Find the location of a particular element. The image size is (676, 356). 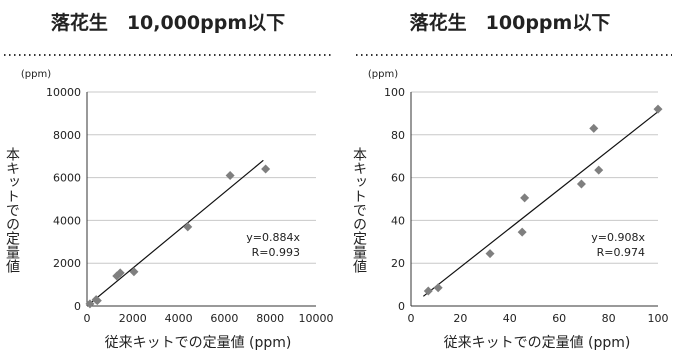

x-tick-label: 20 is located at coordinates (460, 318).